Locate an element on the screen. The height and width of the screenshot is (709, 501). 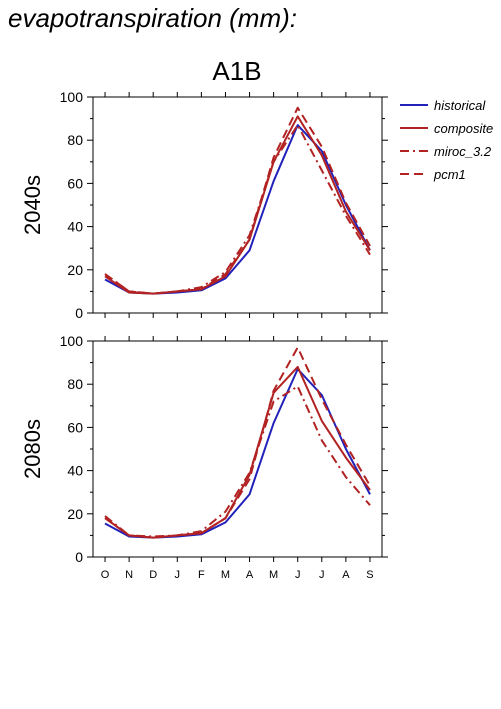
legend-entry: pcm1 is located at coordinates (433, 174).